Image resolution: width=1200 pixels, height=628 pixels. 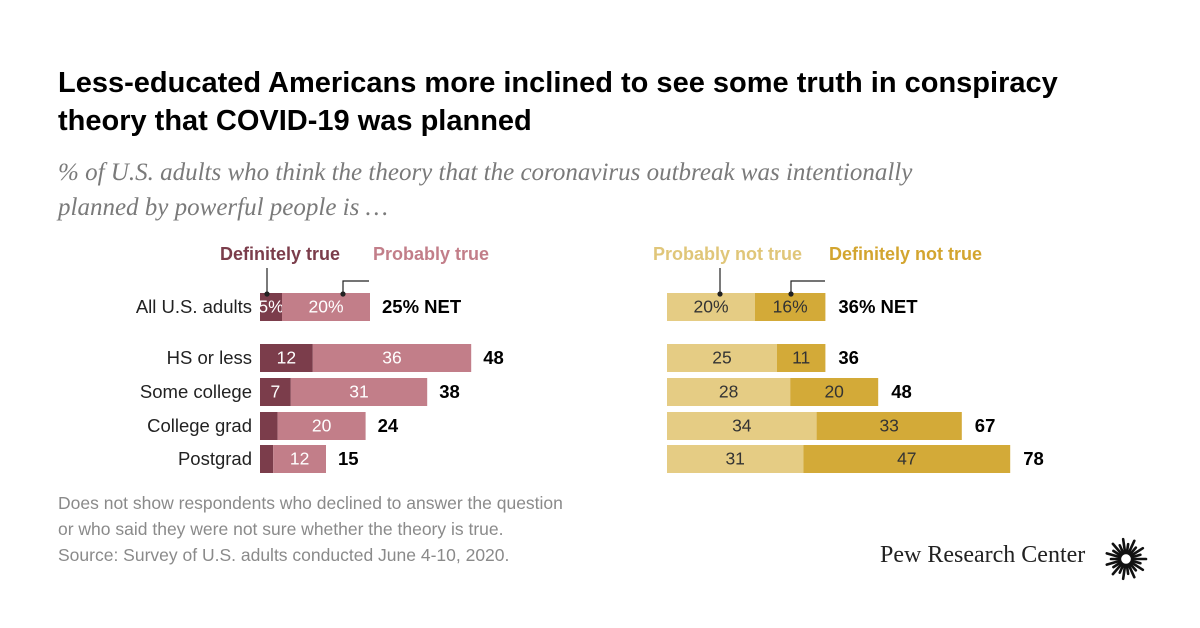 I want to click on category-label: Some college, so click(x=196, y=391).